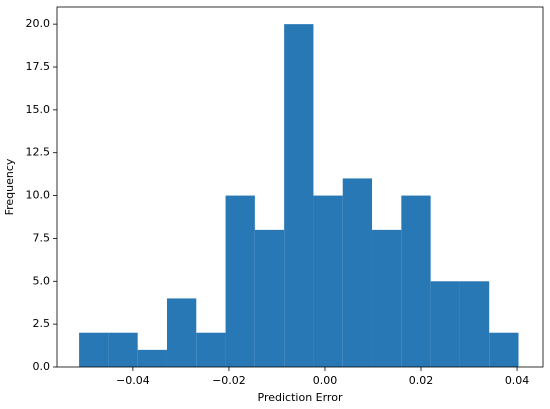  What do you see at coordinates (517, 380) in the screenshot?
I see `x-tick-label: 0.04` at bounding box center [517, 380].